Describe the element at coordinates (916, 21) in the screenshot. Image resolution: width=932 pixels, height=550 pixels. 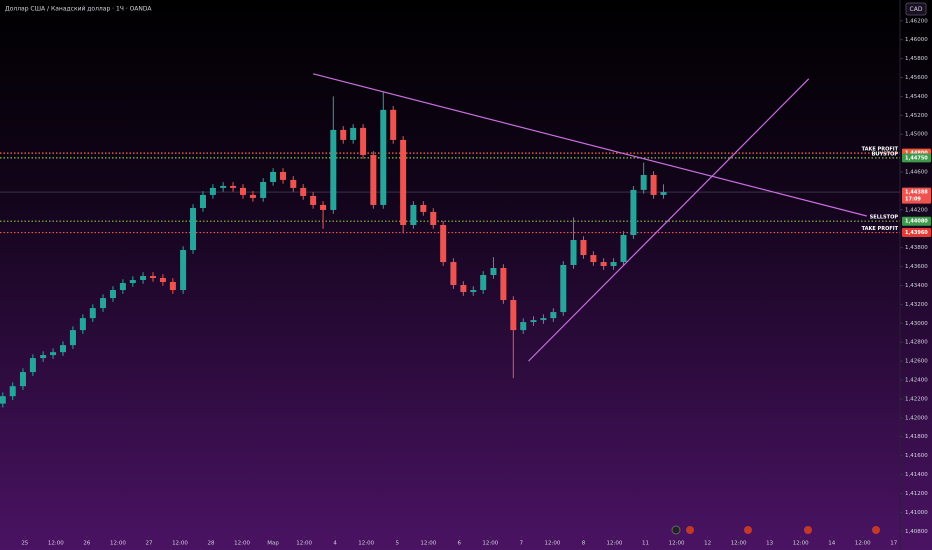
I see `y-tick-label: 1,46200` at that location.